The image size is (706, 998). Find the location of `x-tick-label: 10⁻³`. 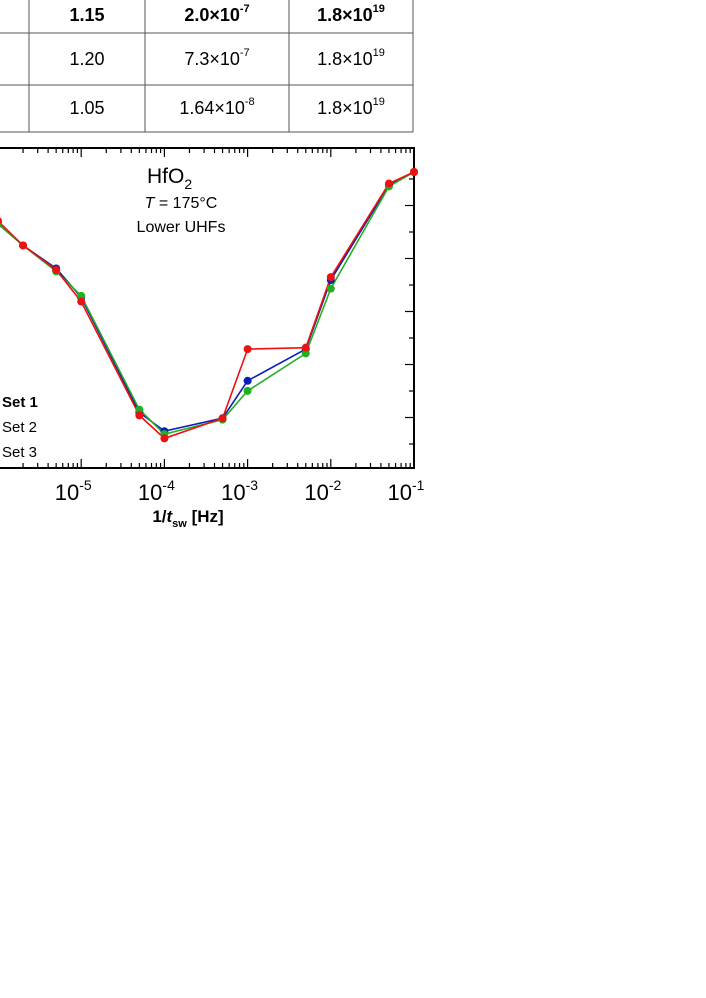

x-tick-label: 10⁻³ is located at coordinates (239, 491).